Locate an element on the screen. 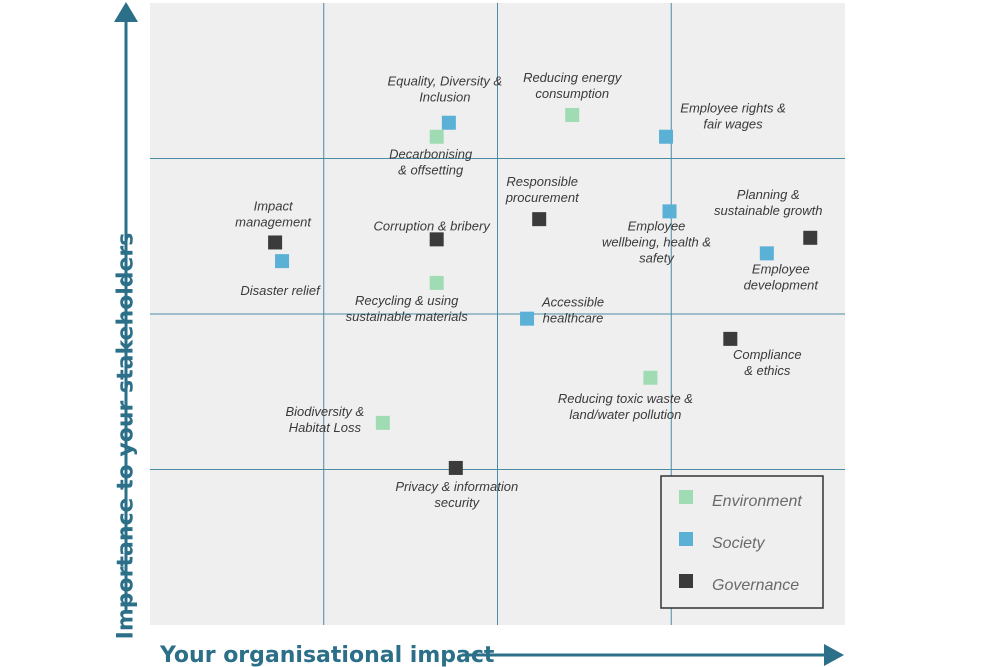 The height and width of the screenshot is (667, 1000). data-point-label: Corruption & bribery is located at coordinates (433, 225).